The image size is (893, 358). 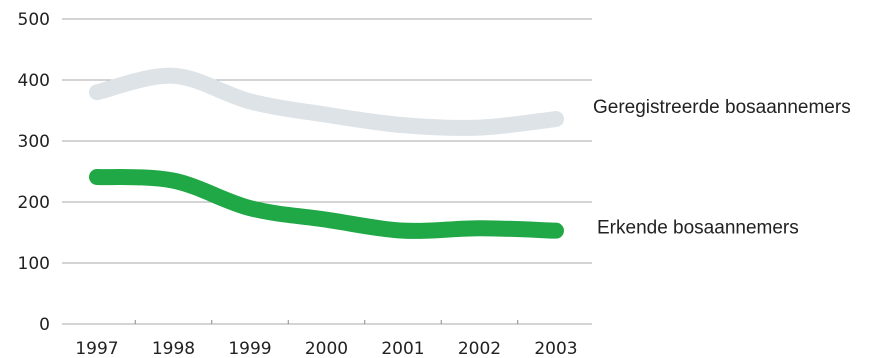 What do you see at coordinates (479, 348) in the screenshot?
I see `x-tick-label: 2002` at bounding box center [479, 348].